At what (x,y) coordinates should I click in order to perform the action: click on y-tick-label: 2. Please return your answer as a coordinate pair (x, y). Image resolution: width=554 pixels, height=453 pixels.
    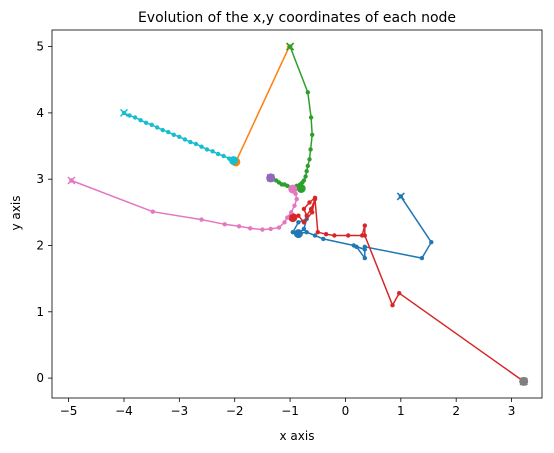
    Looking at the image, I should click on (40, 245).